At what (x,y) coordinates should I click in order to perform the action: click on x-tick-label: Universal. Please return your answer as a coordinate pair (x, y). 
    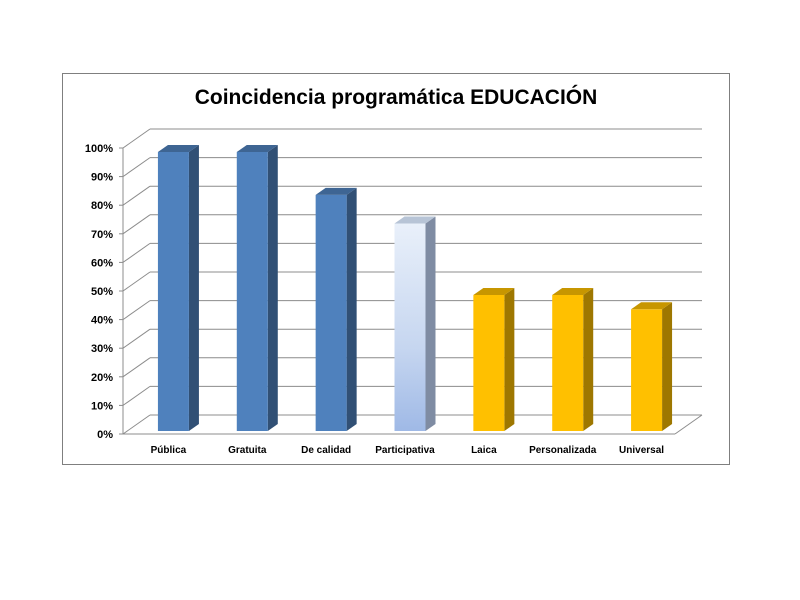
    Looking at the image, I should click on (641, 450).